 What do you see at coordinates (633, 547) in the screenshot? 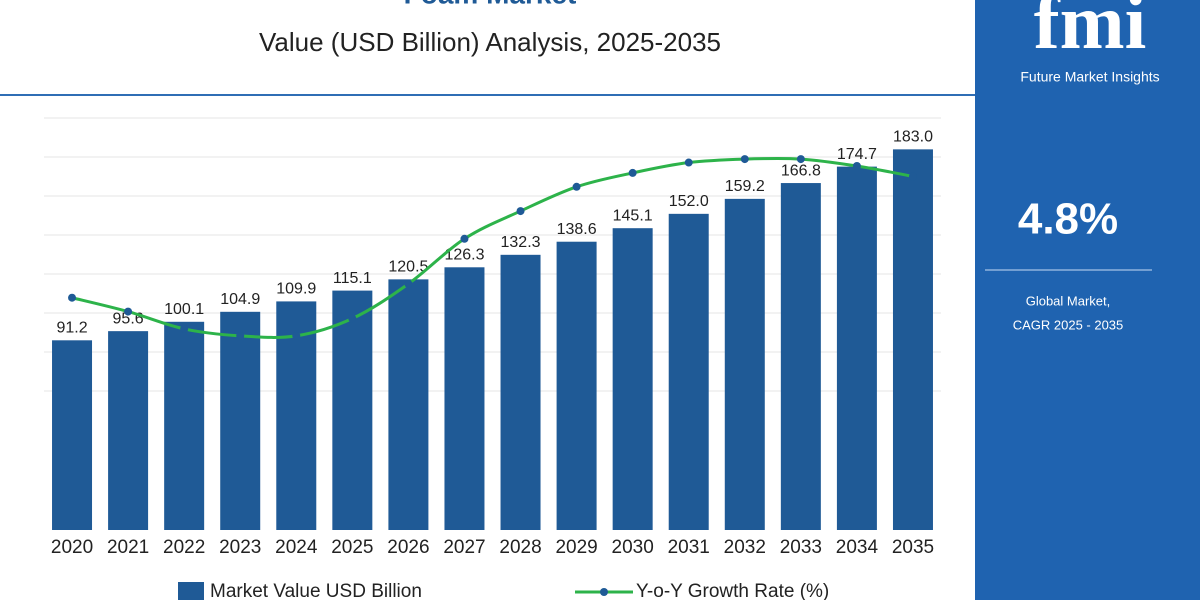
I see `x-tick-label: 2030` at bounding box center [633, 547].